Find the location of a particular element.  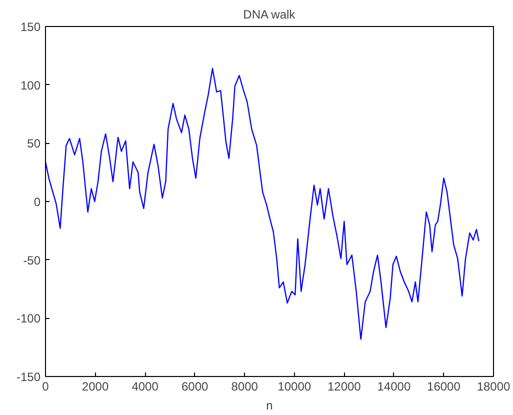

y-tick-label: 0 is located at coordinates (37, 202).